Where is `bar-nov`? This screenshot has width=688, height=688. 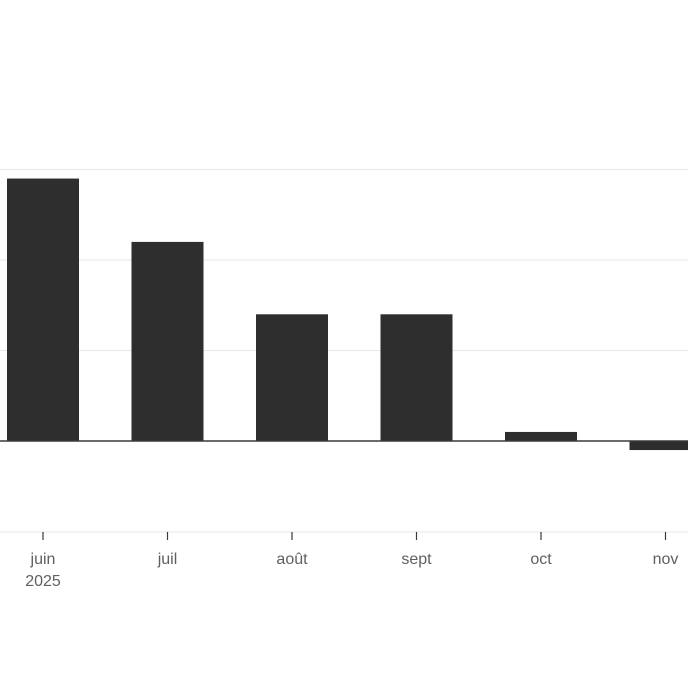
bar-nov is located at coordinates (658, 446).